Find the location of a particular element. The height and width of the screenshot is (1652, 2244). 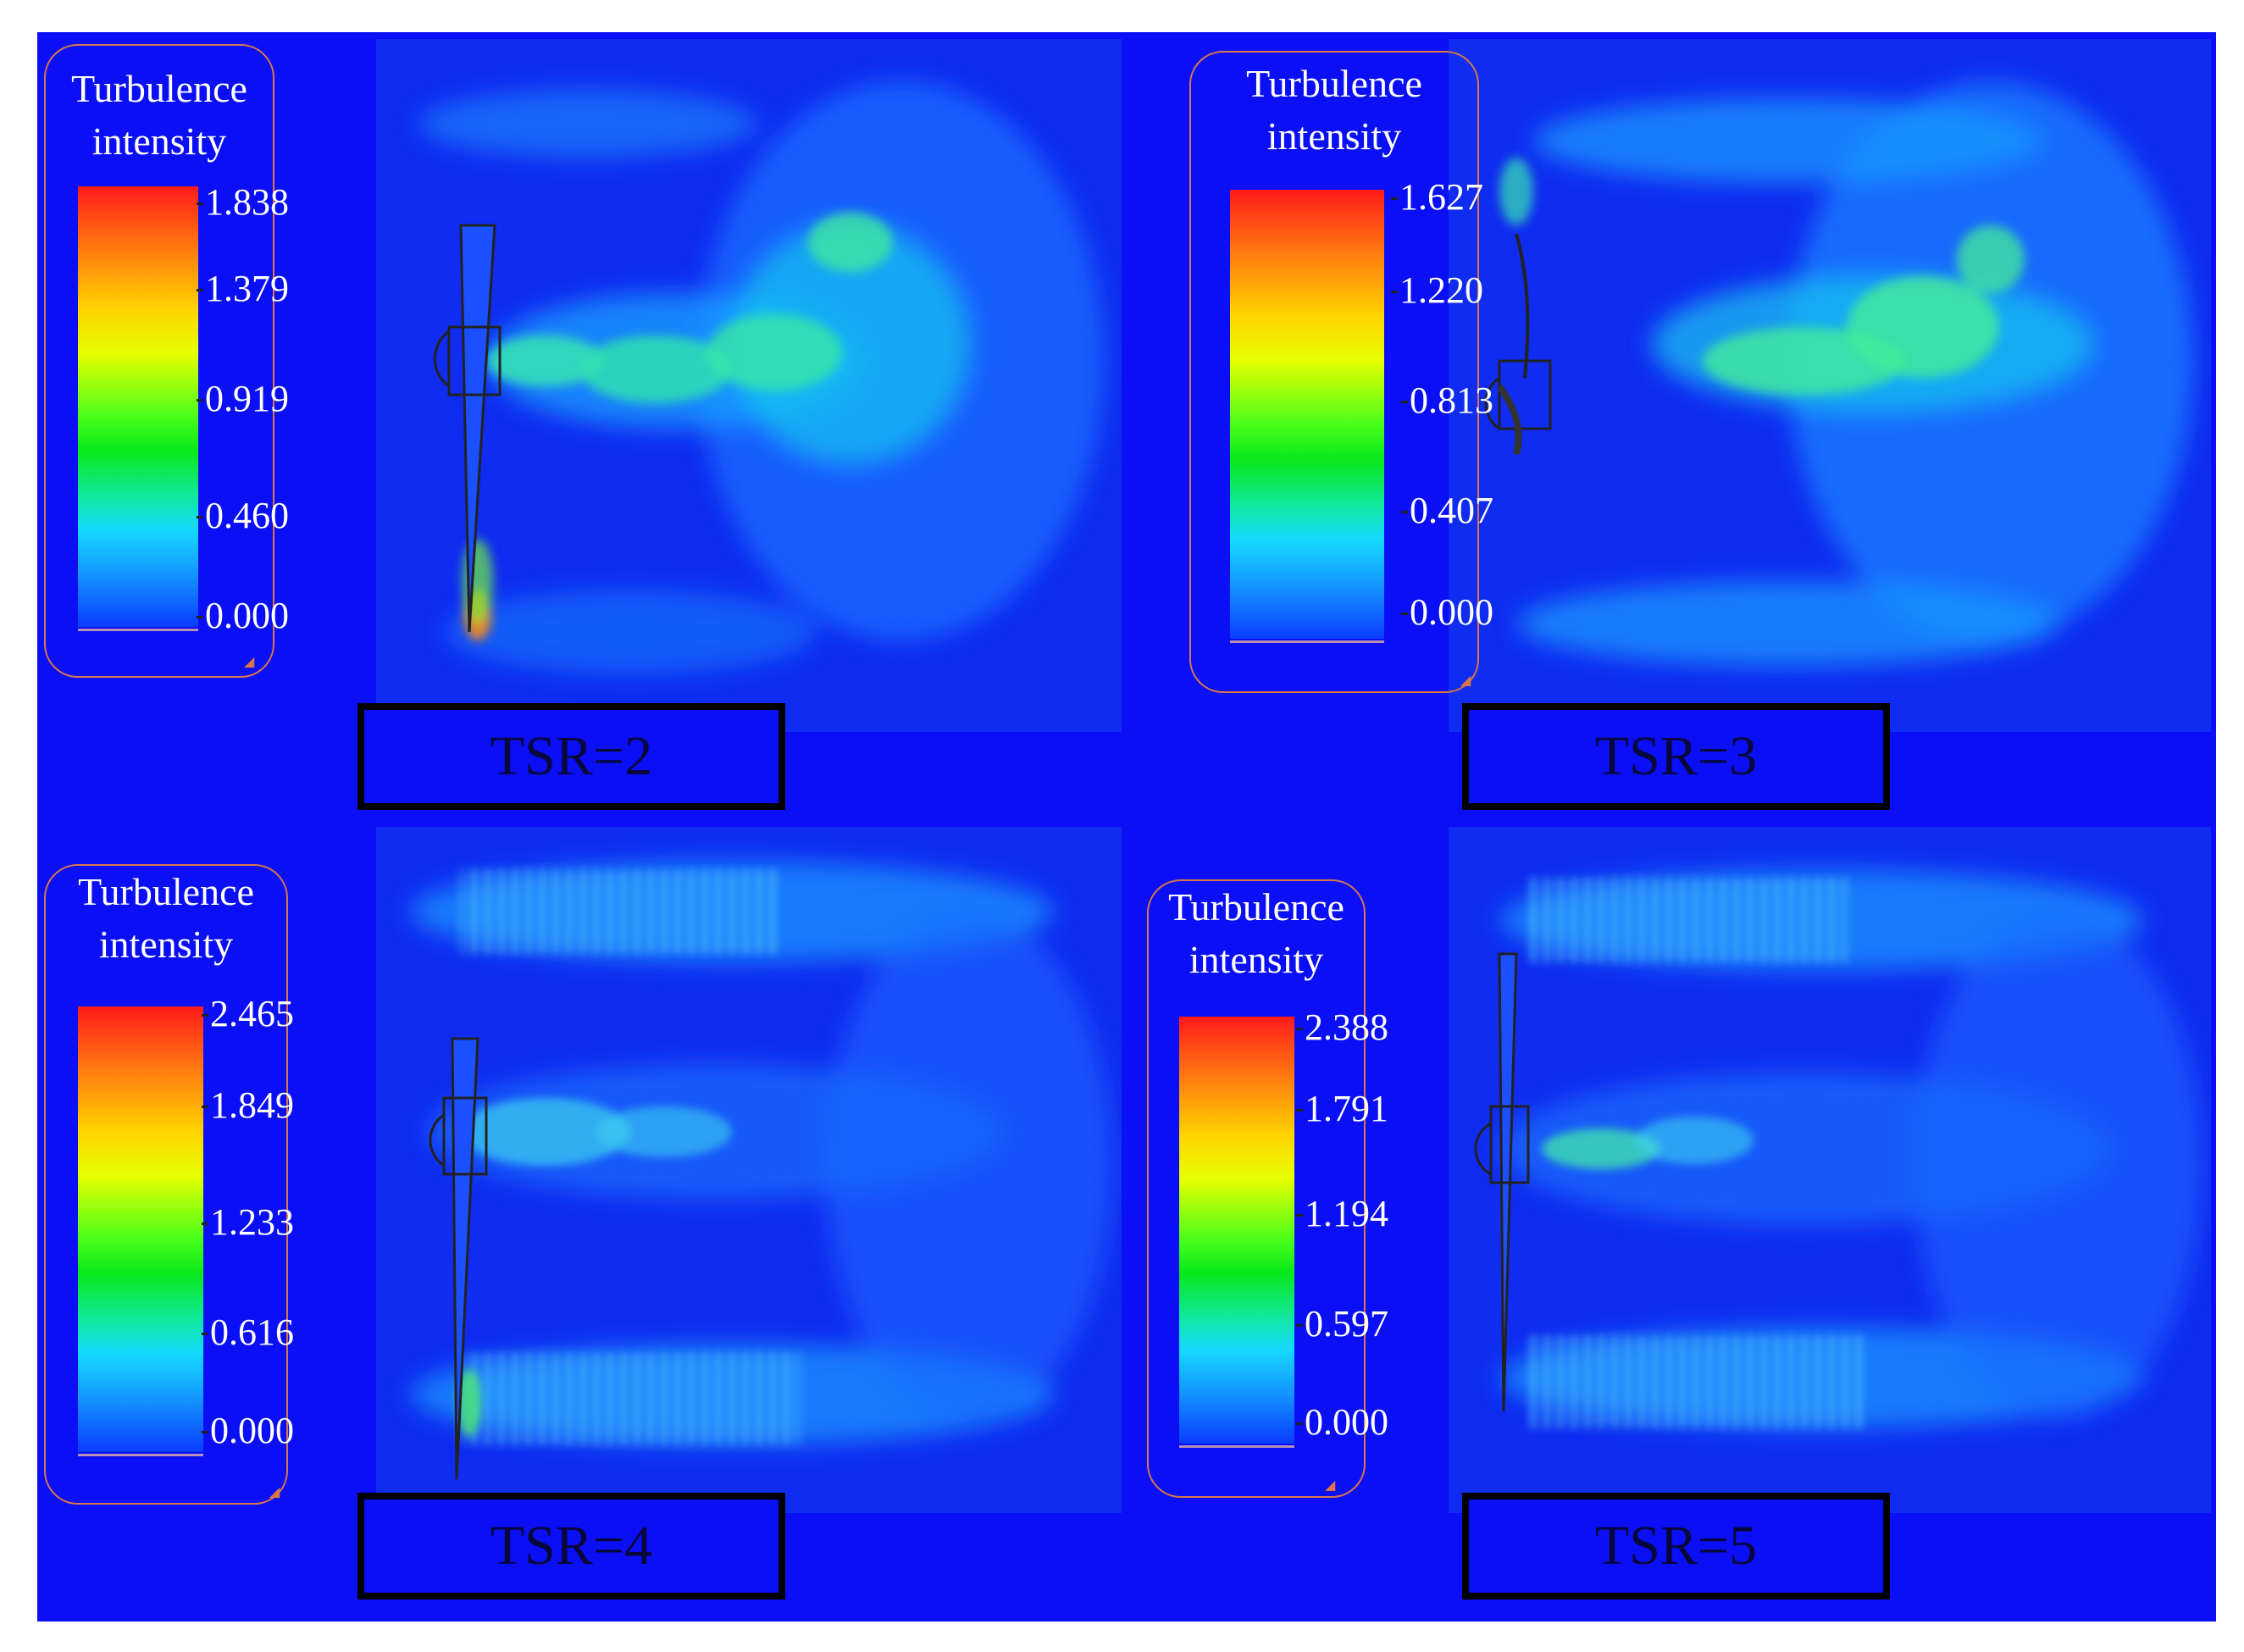

tsr-label-box: TSR=4 is located at coordinates (571, 1546).